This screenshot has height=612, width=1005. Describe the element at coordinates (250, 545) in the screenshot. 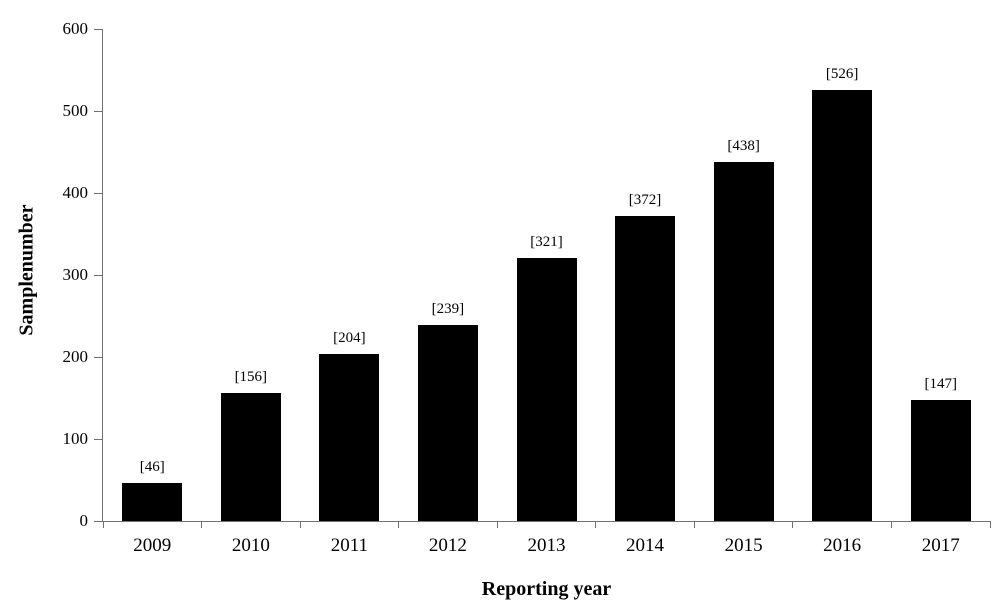

I see `x-tick-label-2010: 2010` at that location.